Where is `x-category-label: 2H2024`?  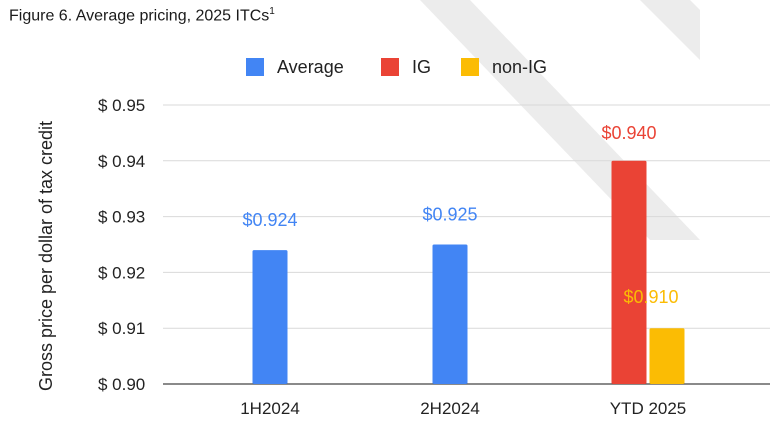
x-category-label: 2H2024 is located at coordinates (450, 408).